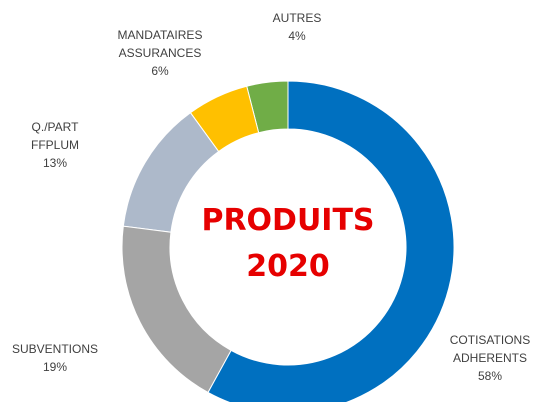 This screenshot has width=541, height=402. What do you see at coordinates (287, 220) in the screenshot?
I see `title-line: PRODUITS` at bounding box center [287, 220].